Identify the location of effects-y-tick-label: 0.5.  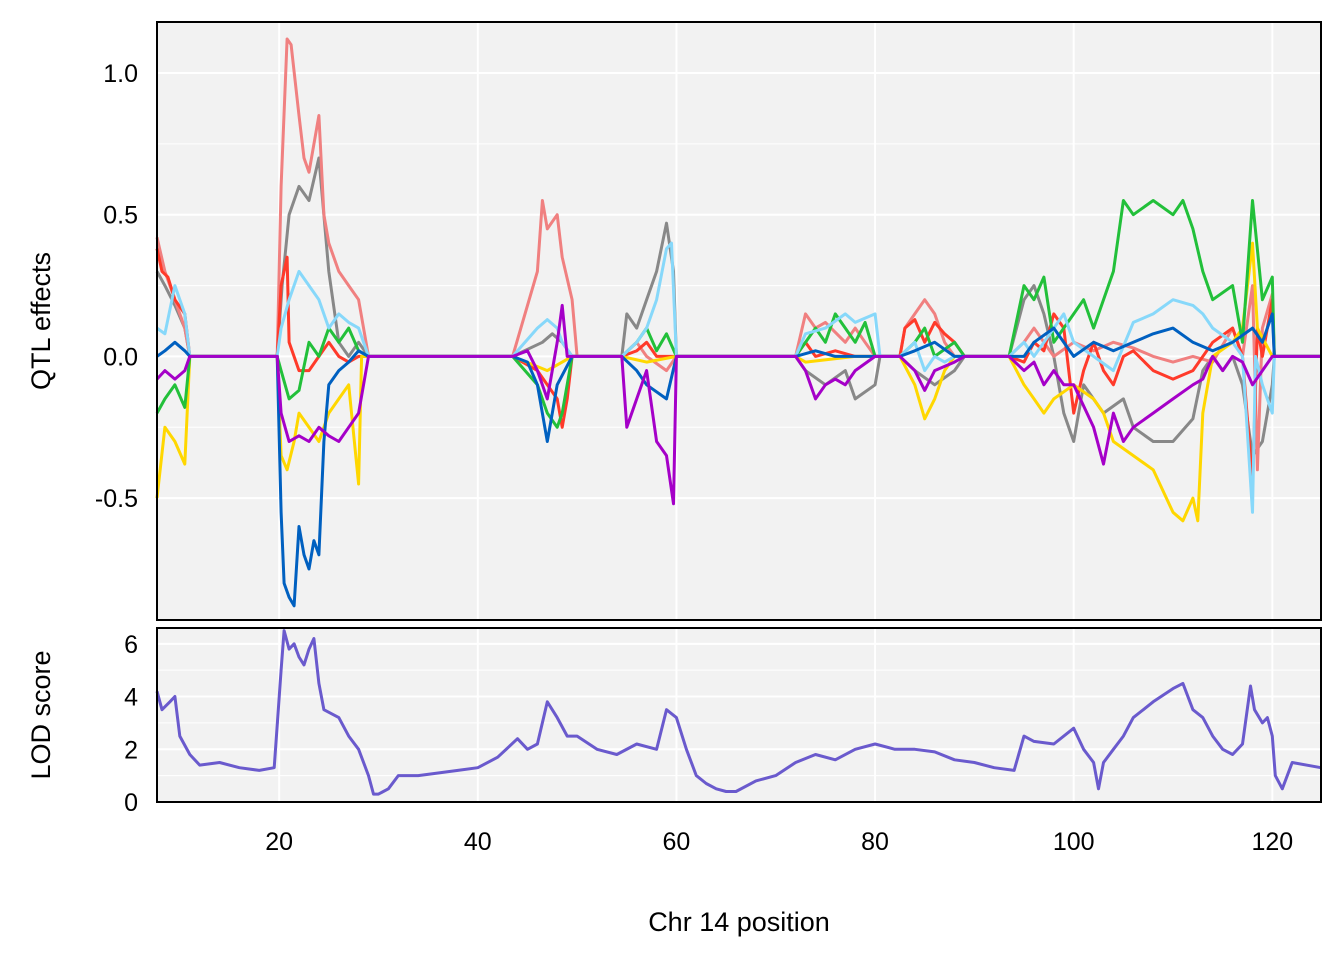
(120, 216).